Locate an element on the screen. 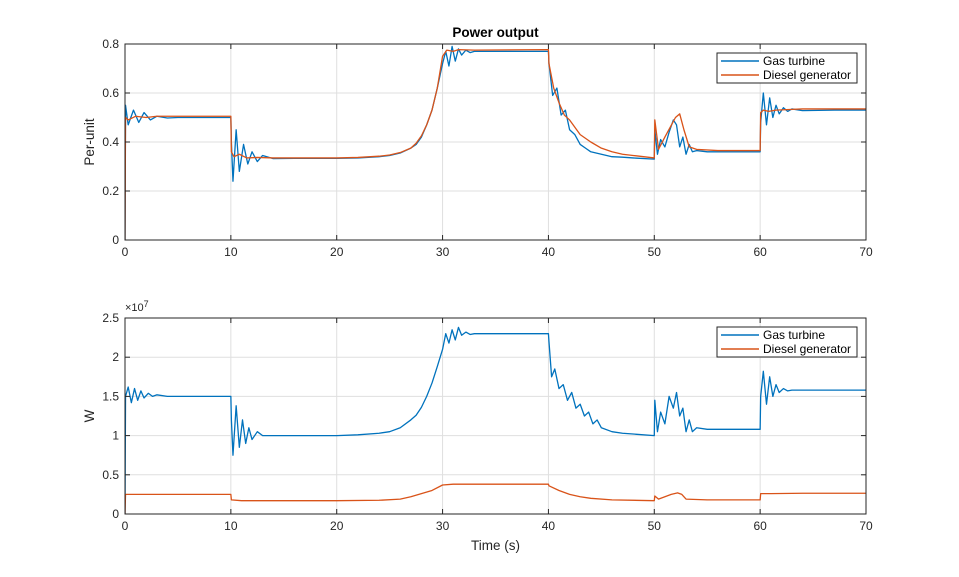 Image resolution: width=959 pixels, height=577 pixels. y-tick-label: 2 is located at coordinates (115, 357).